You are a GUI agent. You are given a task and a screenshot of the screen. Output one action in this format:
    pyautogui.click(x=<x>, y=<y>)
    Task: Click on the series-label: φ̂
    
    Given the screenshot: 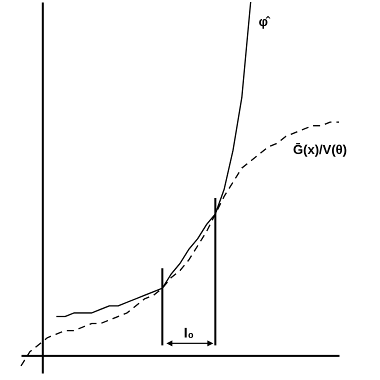 What is the action you would take?
    pyautogui.click(x=264, y=21)
    